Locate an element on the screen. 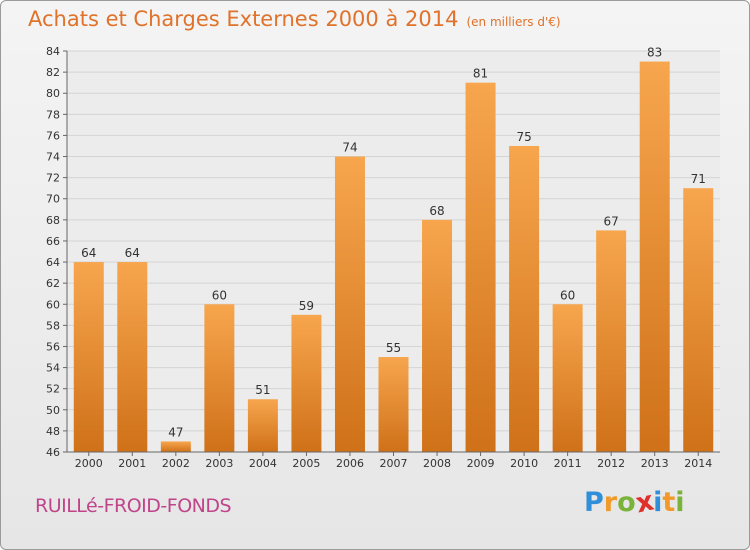  y-tick-label: 80 is located at coordinates (53, 93).